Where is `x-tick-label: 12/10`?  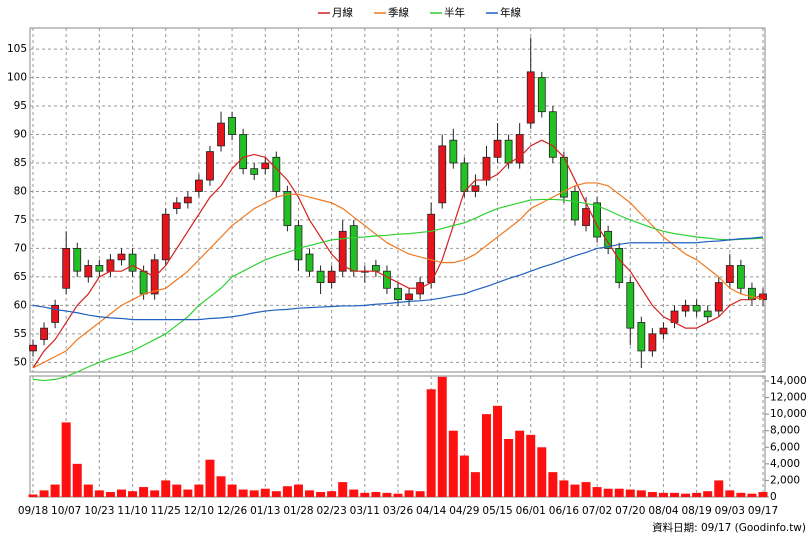 x-tick-label: 12/10 is located at coordinates (199, 511).